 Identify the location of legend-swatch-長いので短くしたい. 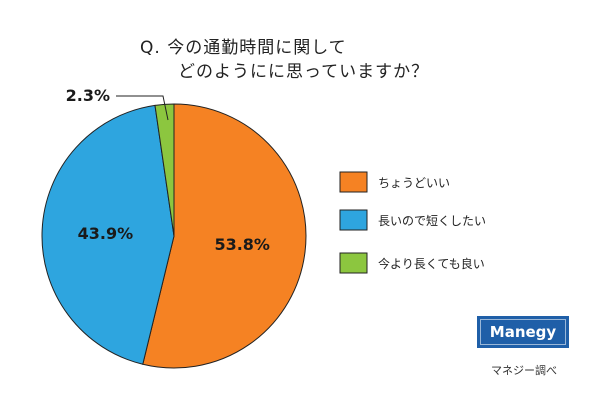
(353, 220).